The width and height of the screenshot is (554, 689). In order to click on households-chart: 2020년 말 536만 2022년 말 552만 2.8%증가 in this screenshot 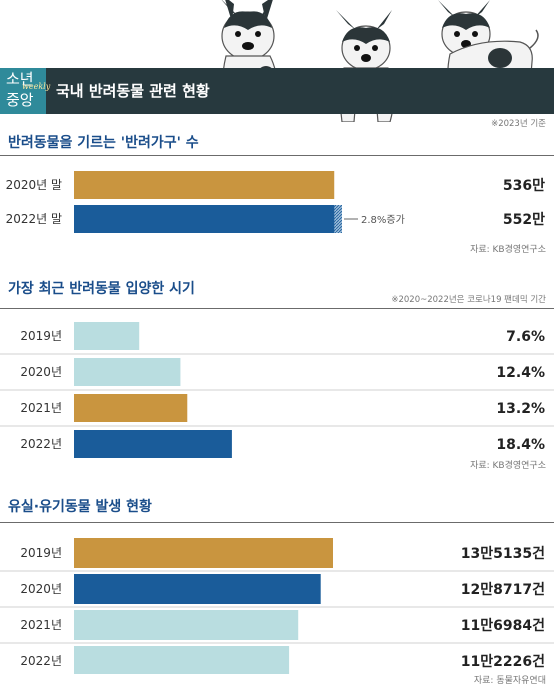, I will do `click(275, 202)`.